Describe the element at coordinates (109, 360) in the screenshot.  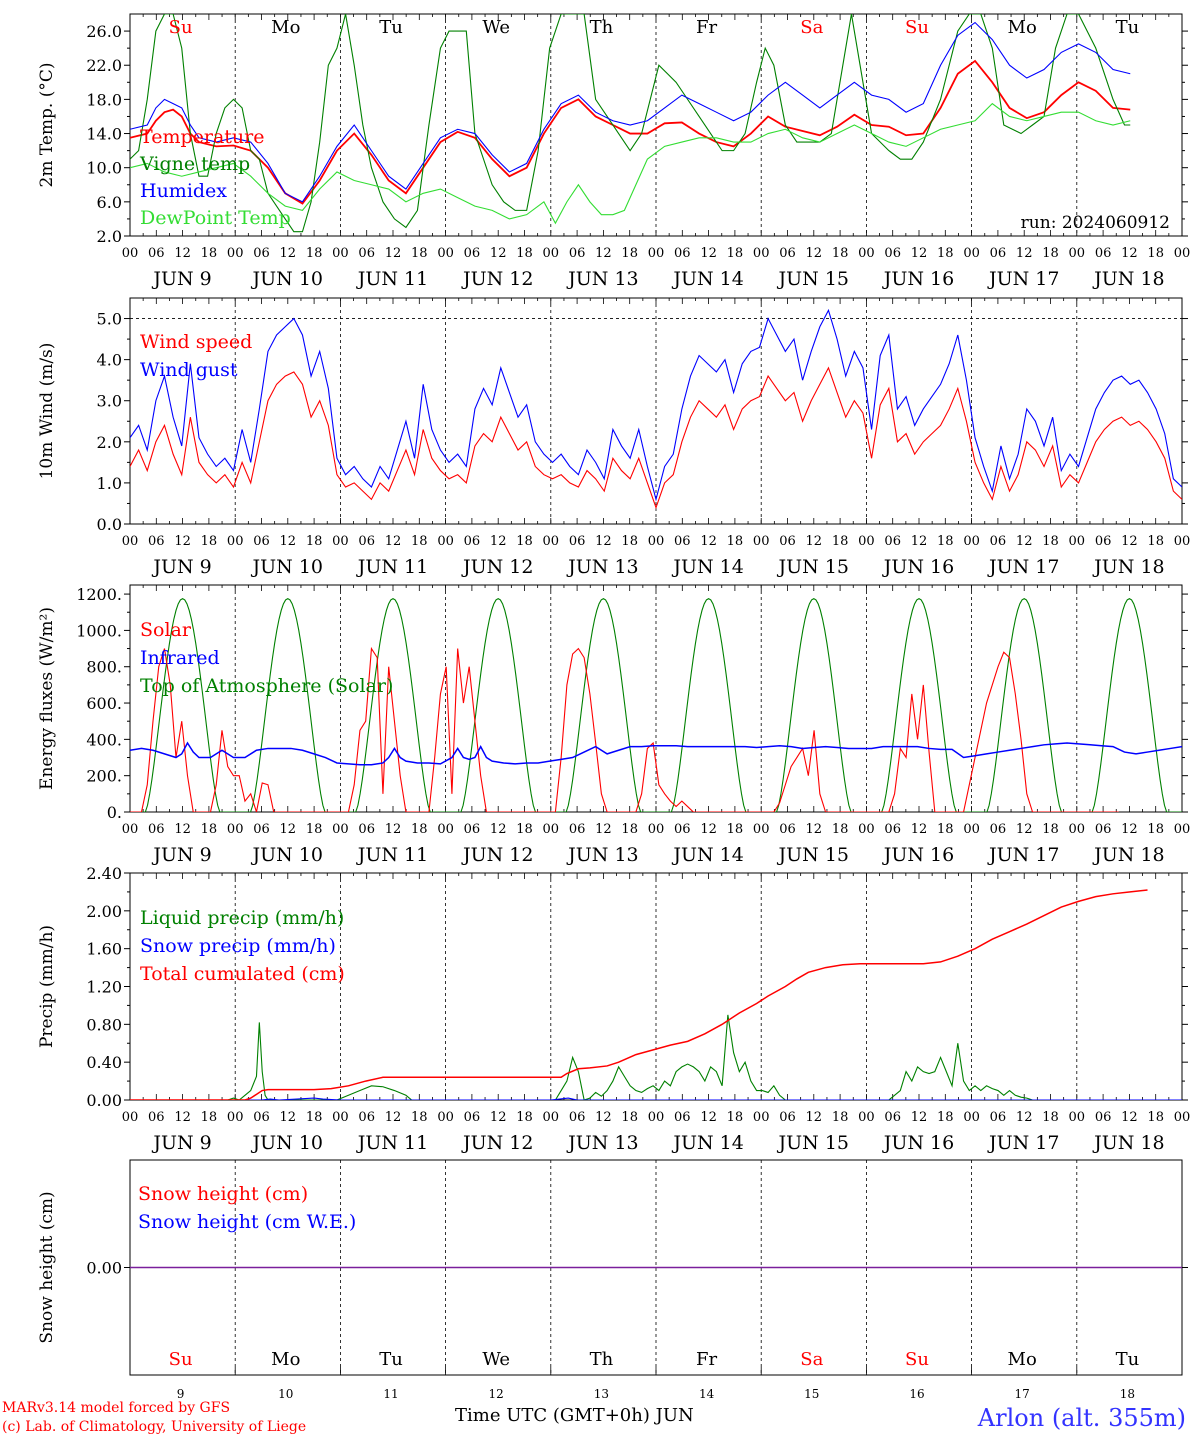
I see `y-tick-label: 4.0` at that location.